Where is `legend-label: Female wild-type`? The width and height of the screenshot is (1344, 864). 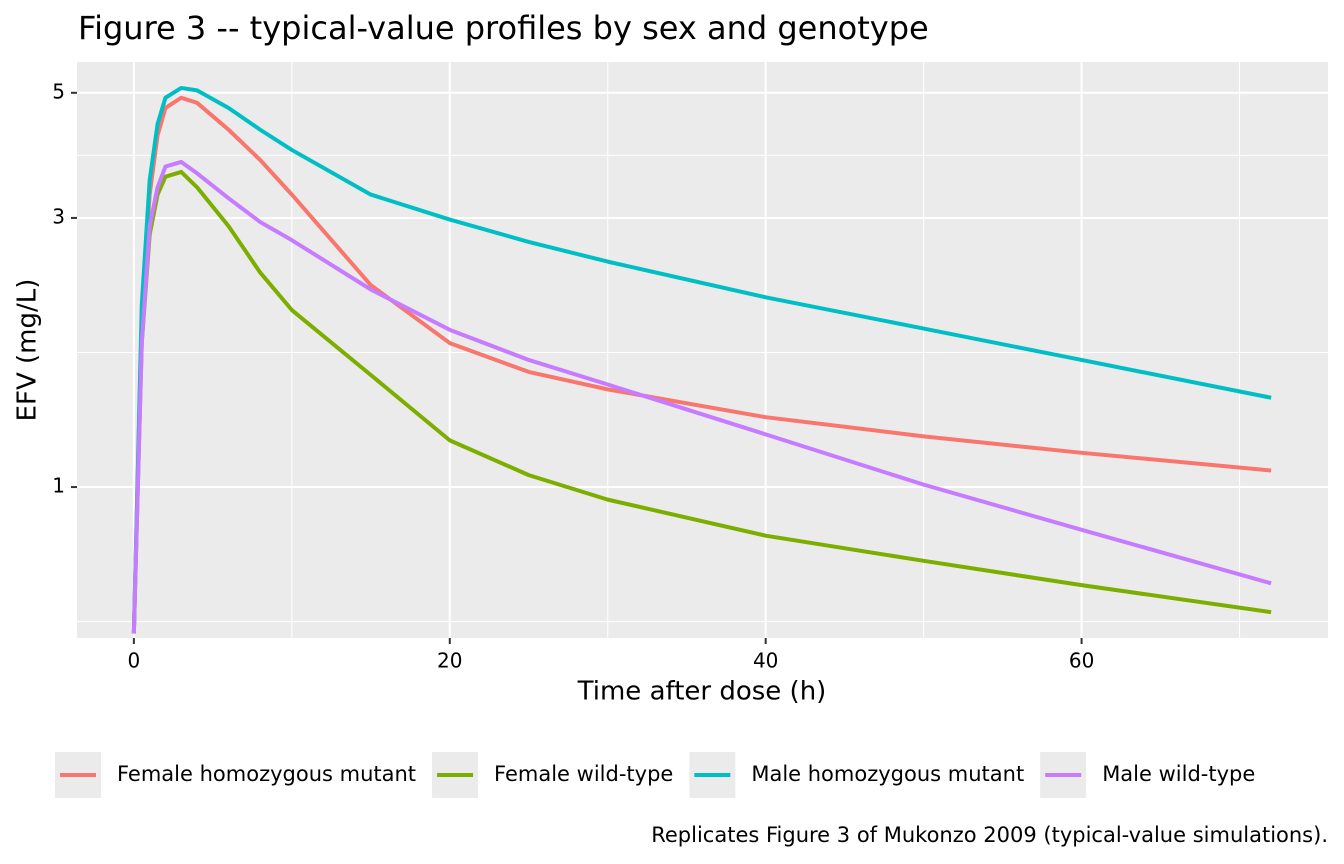
legend-label: Female wild-type is located at coordinates (583, 774).